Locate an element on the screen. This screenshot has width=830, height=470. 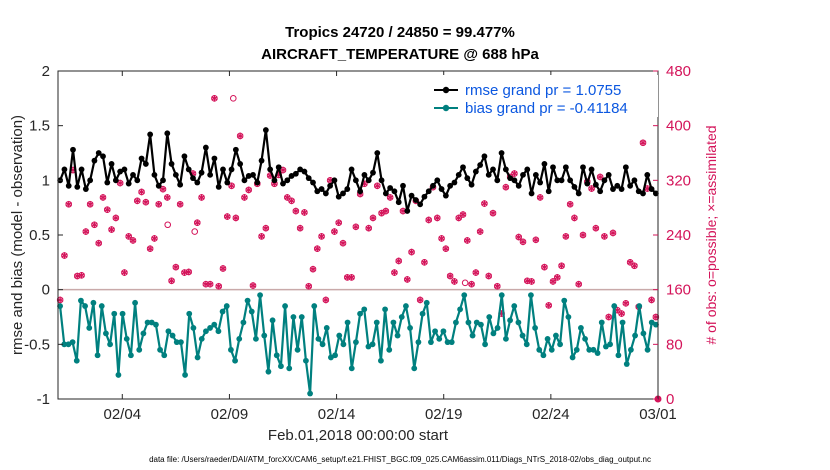
legend-box is located at coordinates (543, 96).